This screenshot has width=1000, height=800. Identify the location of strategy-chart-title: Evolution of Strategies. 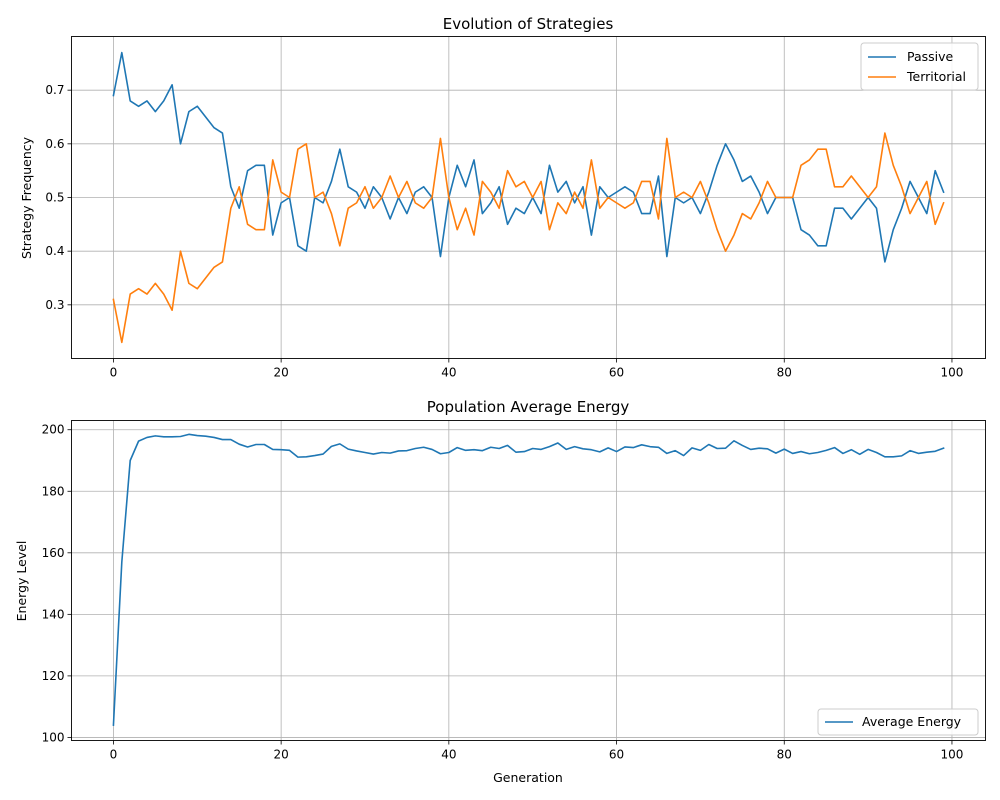
(528, 24).